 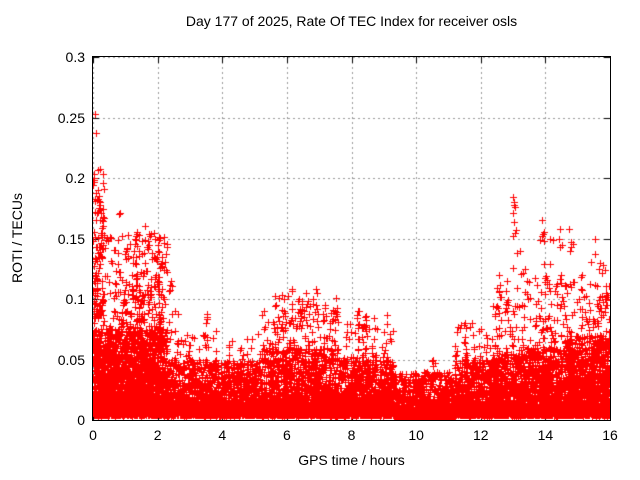 I want to click on x-tick-label: 16, so click(x=610, y=435).